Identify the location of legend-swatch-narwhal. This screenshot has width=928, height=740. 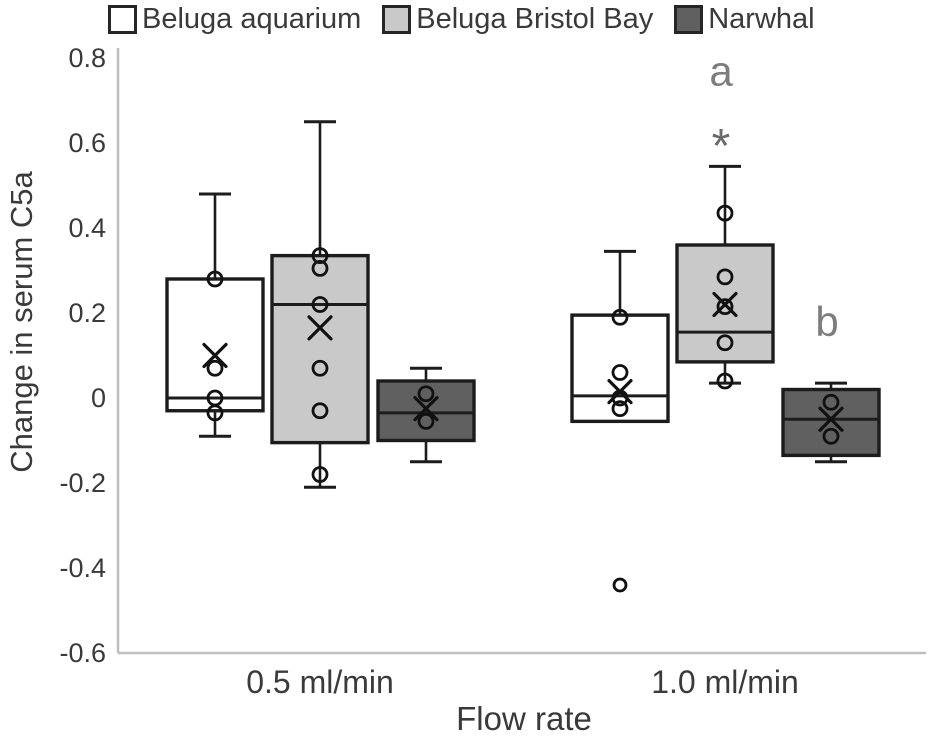
(689, 19).